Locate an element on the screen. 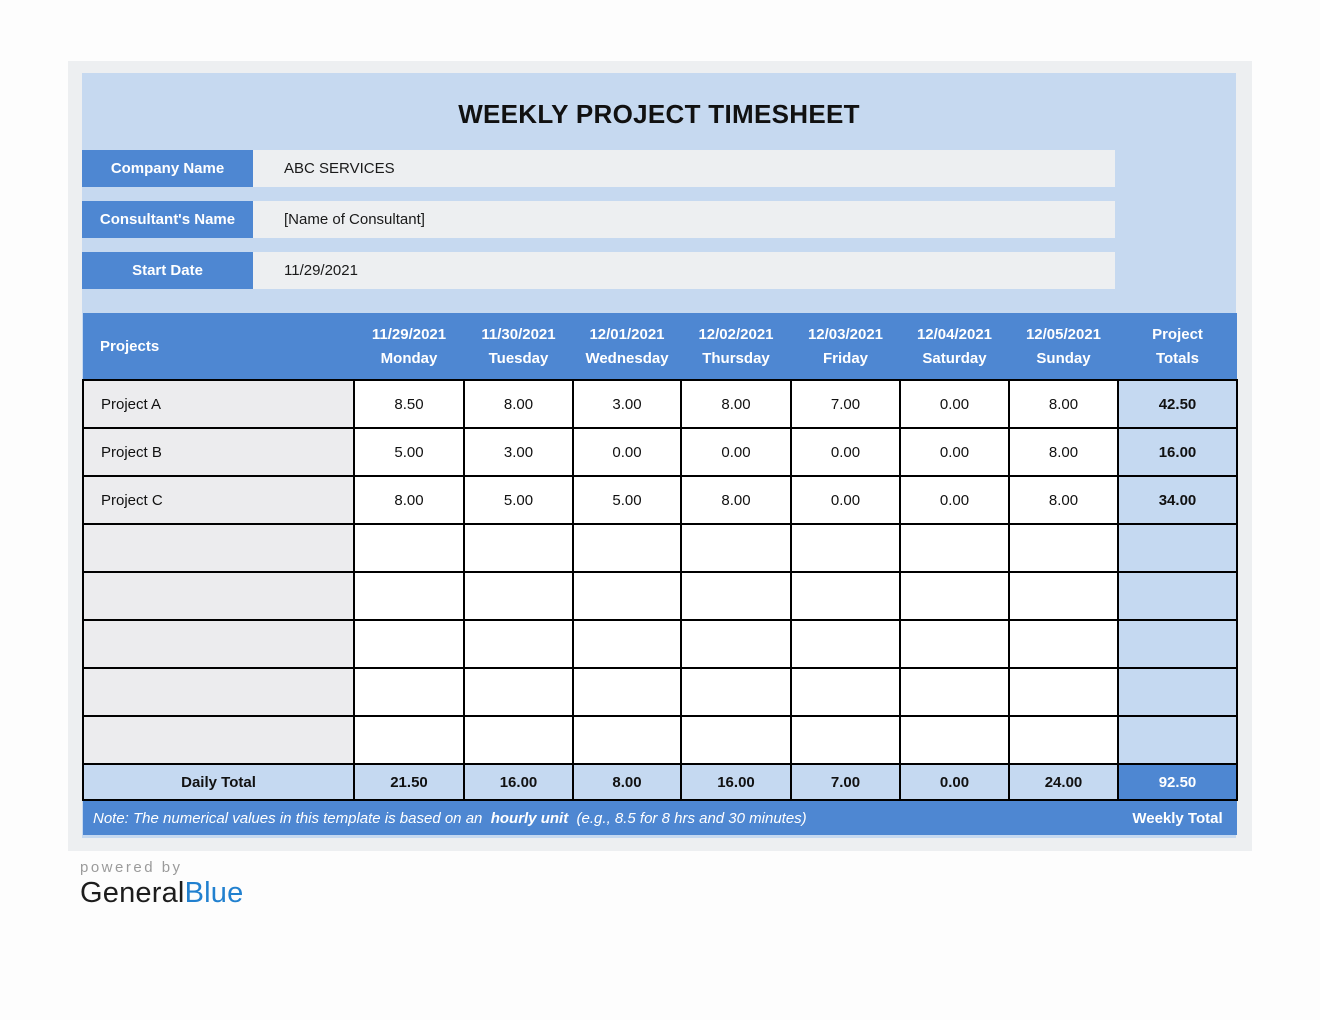 Image resolution: width=1320 pixels, height=1020 pixels. weekly-total-value: 92.50 is located at coordinates (1177, 782).